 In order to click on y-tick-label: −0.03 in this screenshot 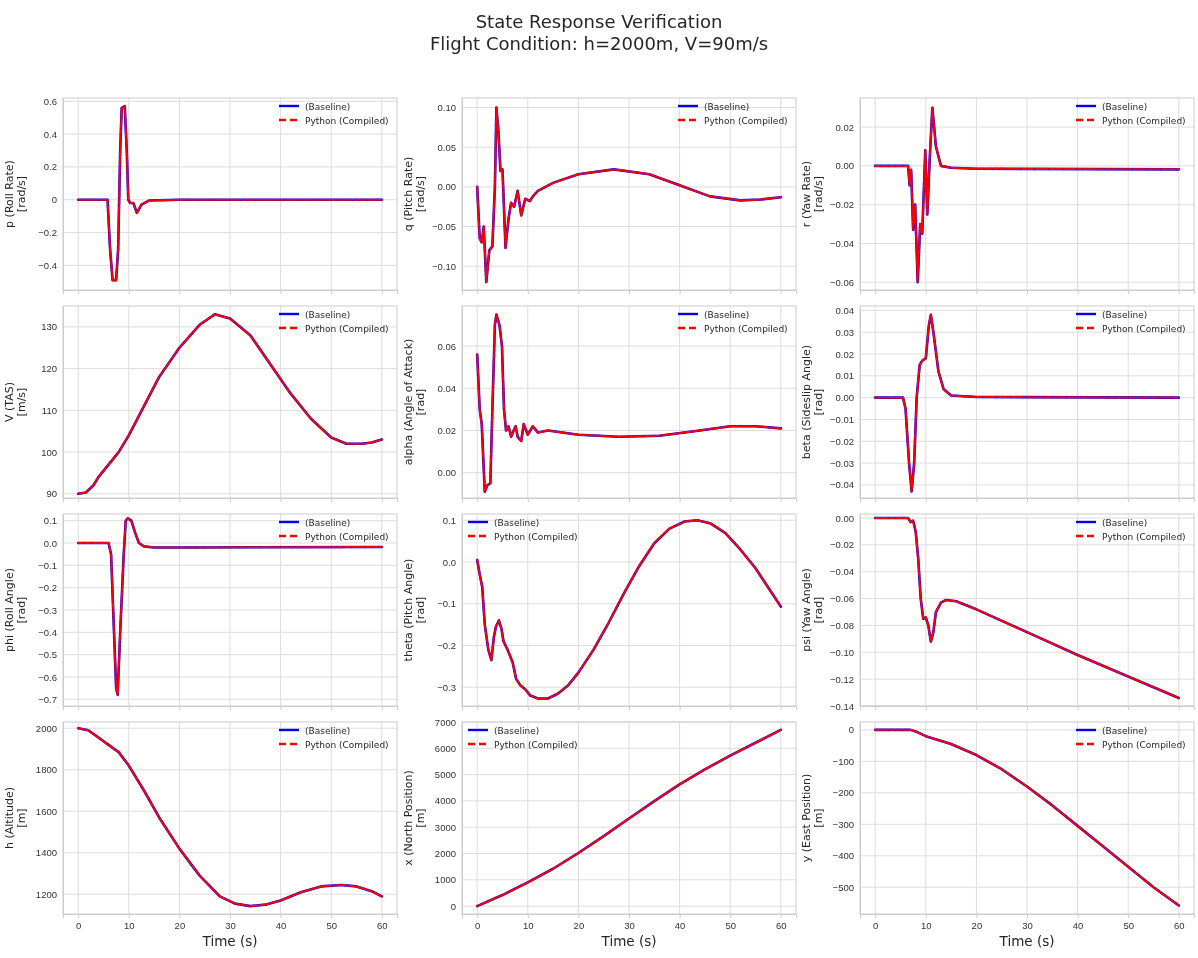, I will do `click(841, 463)`.